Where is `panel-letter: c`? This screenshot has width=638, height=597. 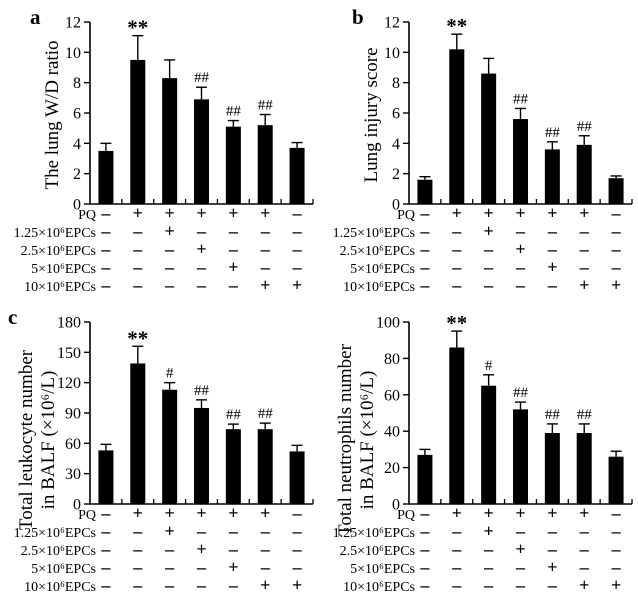
panel-letter: c is located at coordinates (12, 317).